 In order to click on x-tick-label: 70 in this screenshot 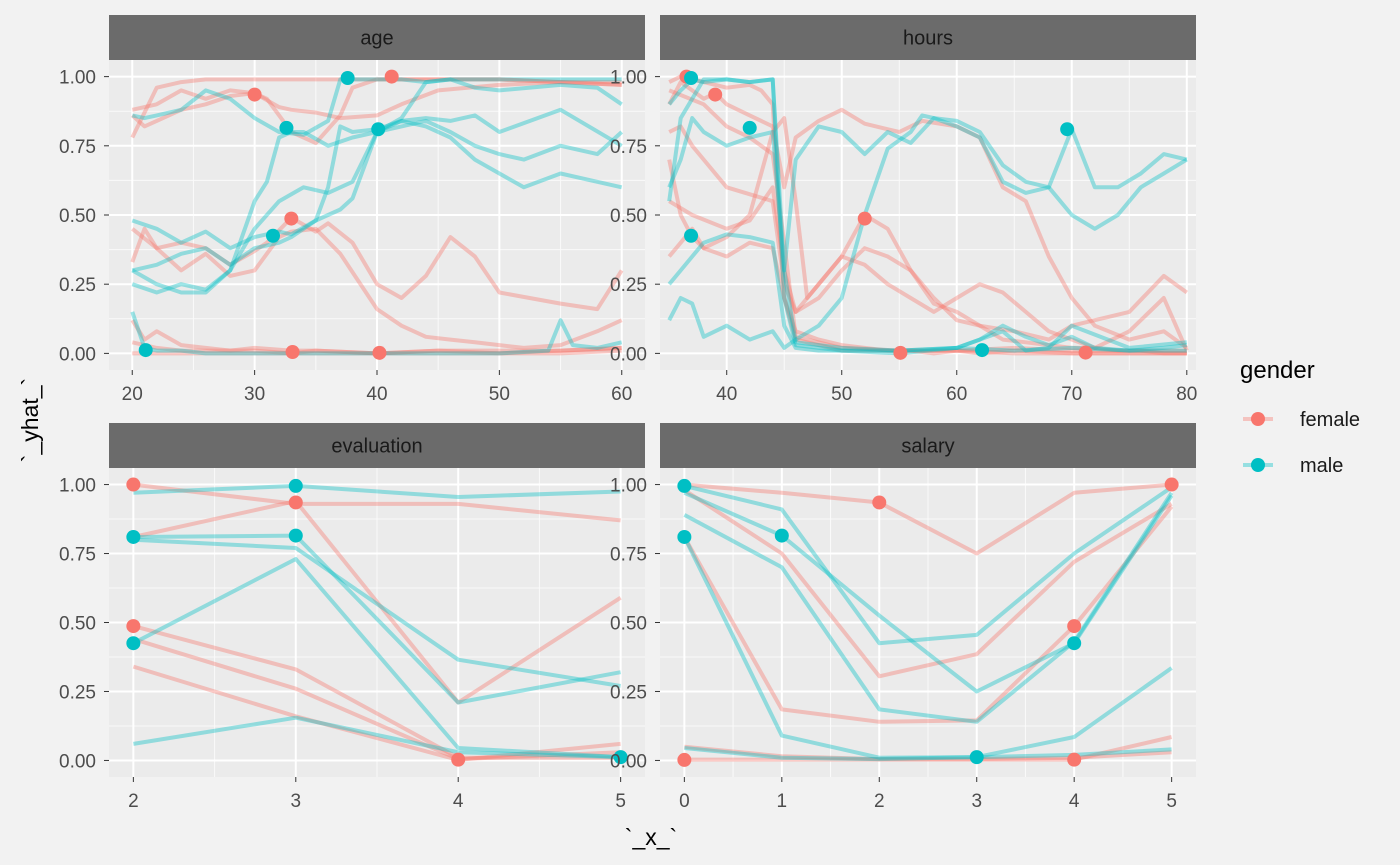, I will do `click(1071, 394)`.